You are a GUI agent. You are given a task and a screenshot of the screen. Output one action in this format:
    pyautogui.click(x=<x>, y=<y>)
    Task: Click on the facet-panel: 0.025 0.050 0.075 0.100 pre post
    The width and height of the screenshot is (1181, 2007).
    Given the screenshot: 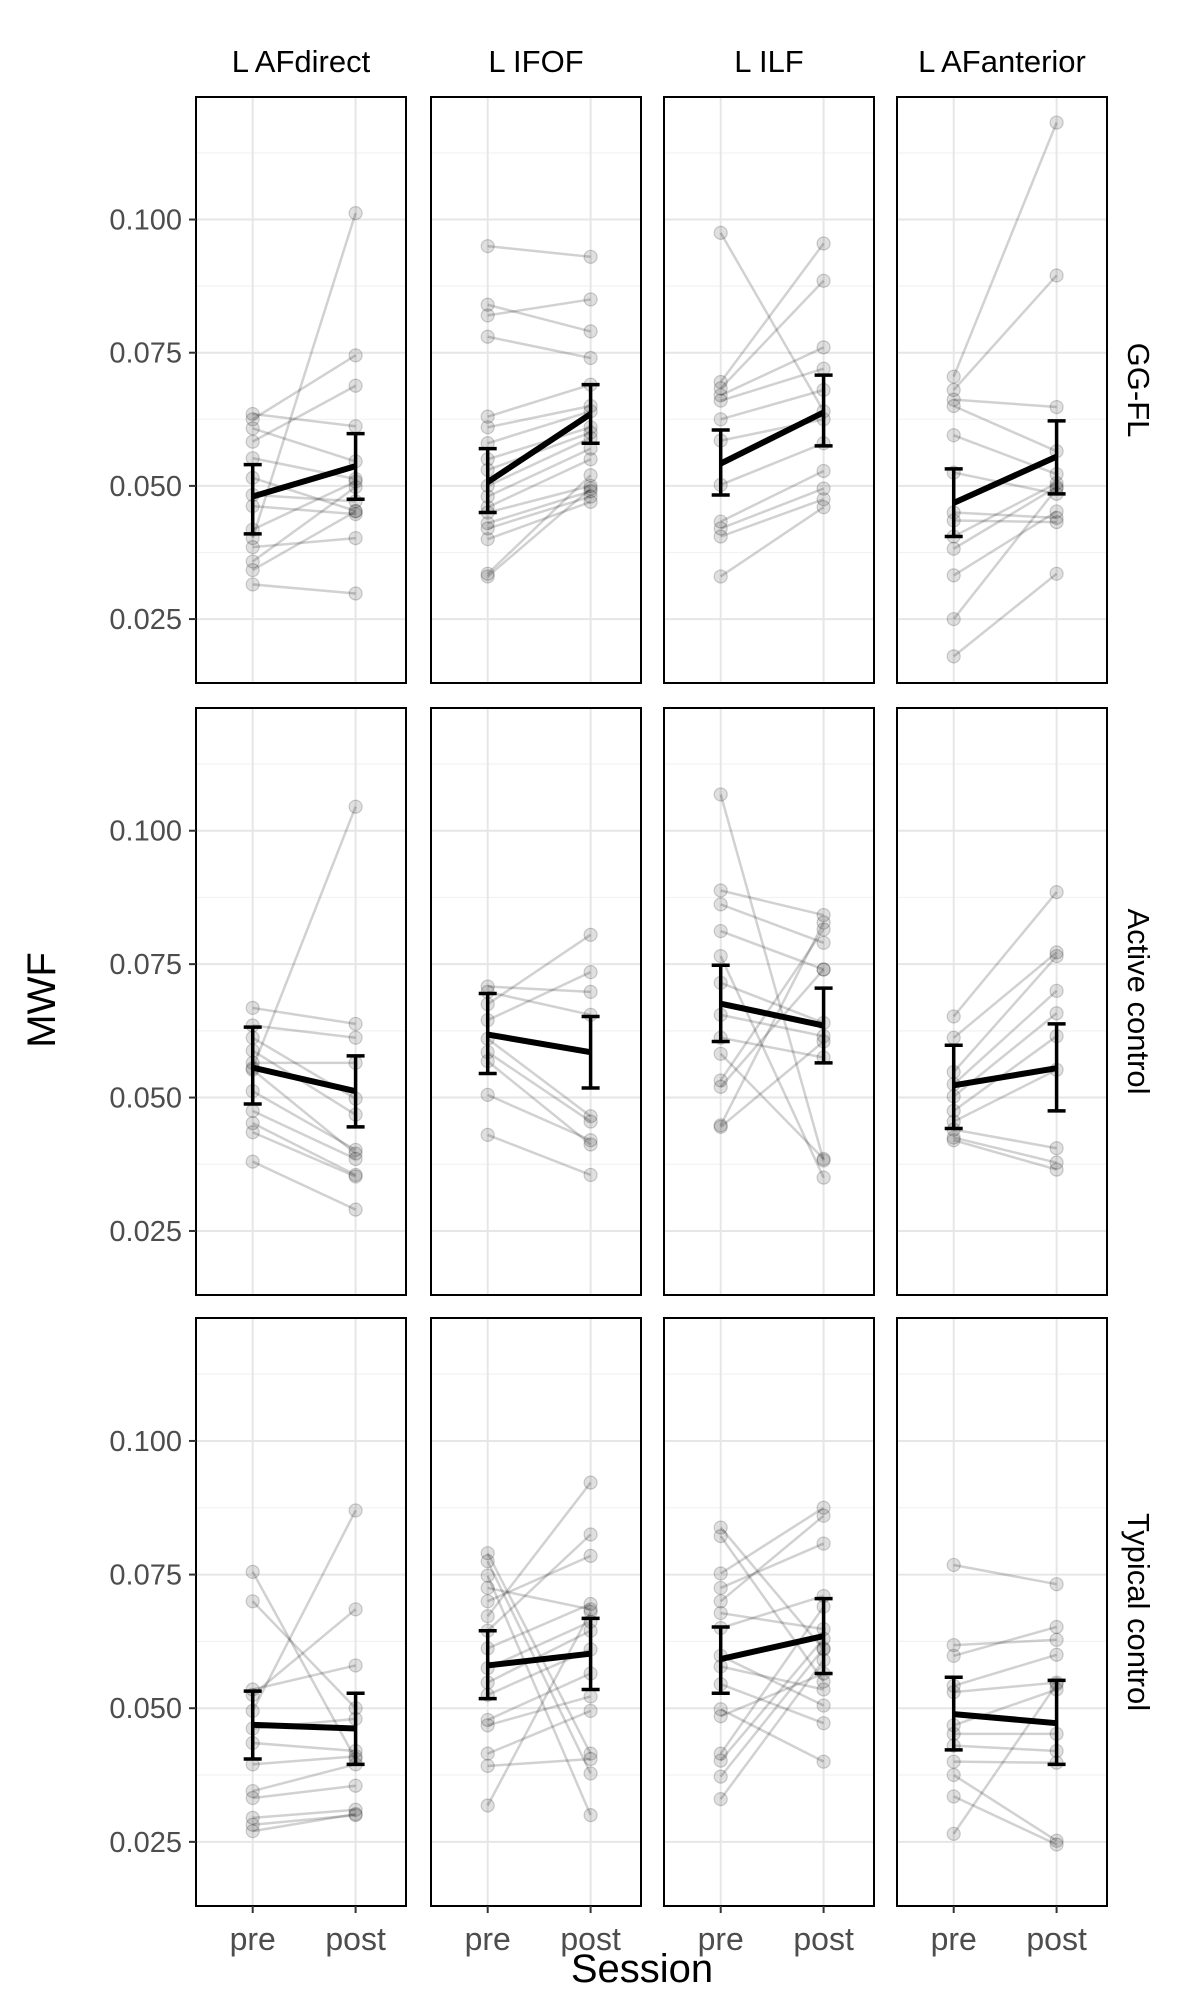 What is the action you would take?
    pyautogui.click(x=258, y=1637)
    